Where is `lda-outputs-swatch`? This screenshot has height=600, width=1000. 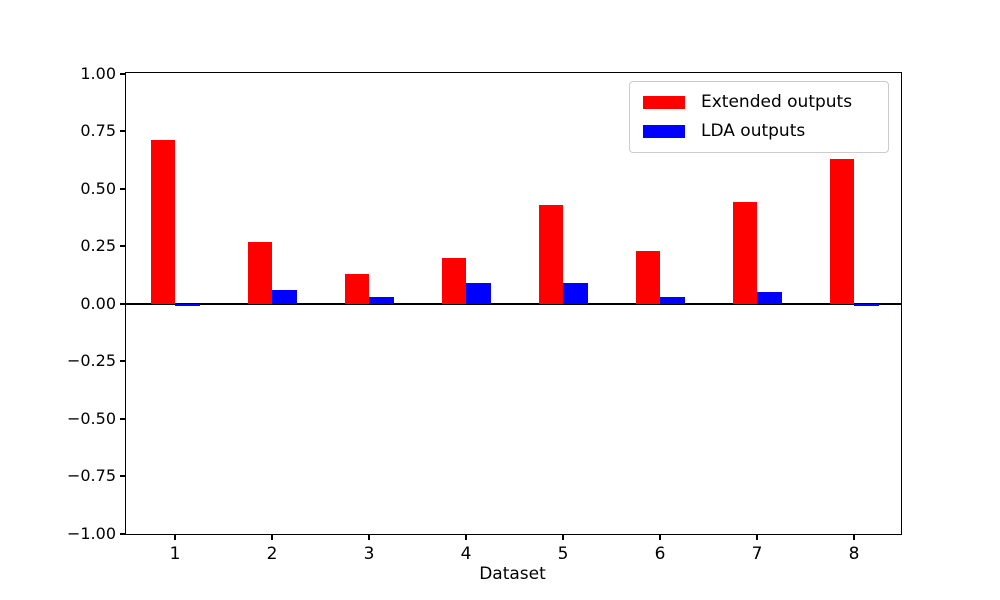
lda-outputs-swatch is located at coordinates (664, 132).